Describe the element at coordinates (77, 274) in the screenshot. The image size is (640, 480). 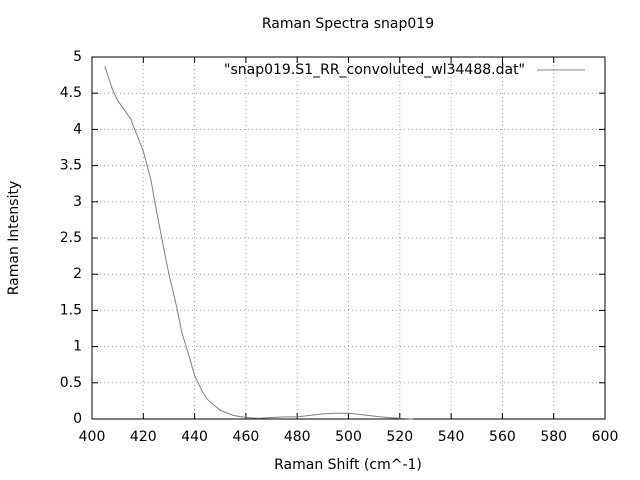
I see `y-tick-label: 2` at that location.